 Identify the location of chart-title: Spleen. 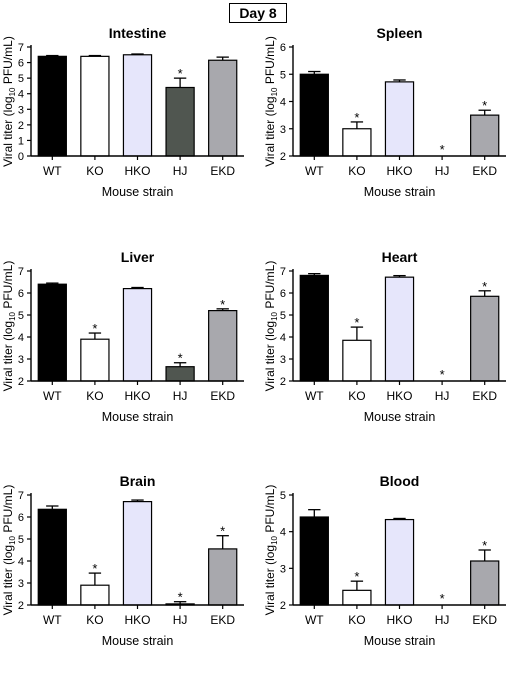
(400, 33).